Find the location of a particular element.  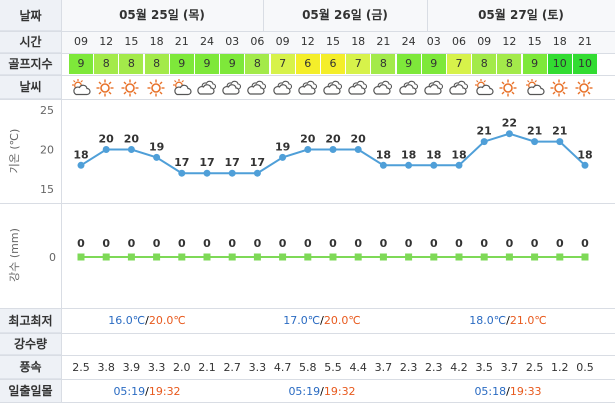

date-day-3: 05월 27일 (토) is located at coordinates (521, 15).